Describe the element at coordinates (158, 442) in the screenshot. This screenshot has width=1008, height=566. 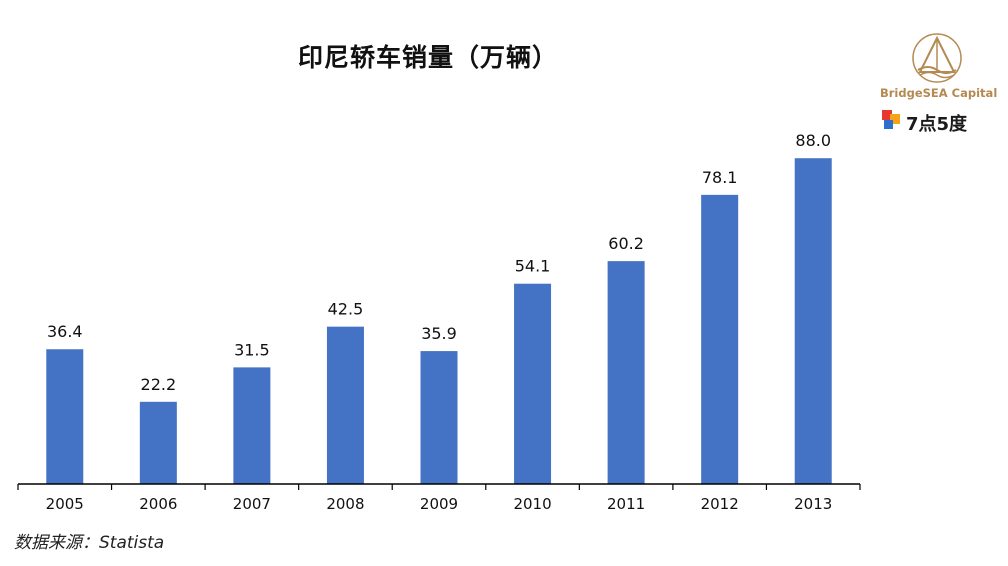
I see `bar-2006` at that location.